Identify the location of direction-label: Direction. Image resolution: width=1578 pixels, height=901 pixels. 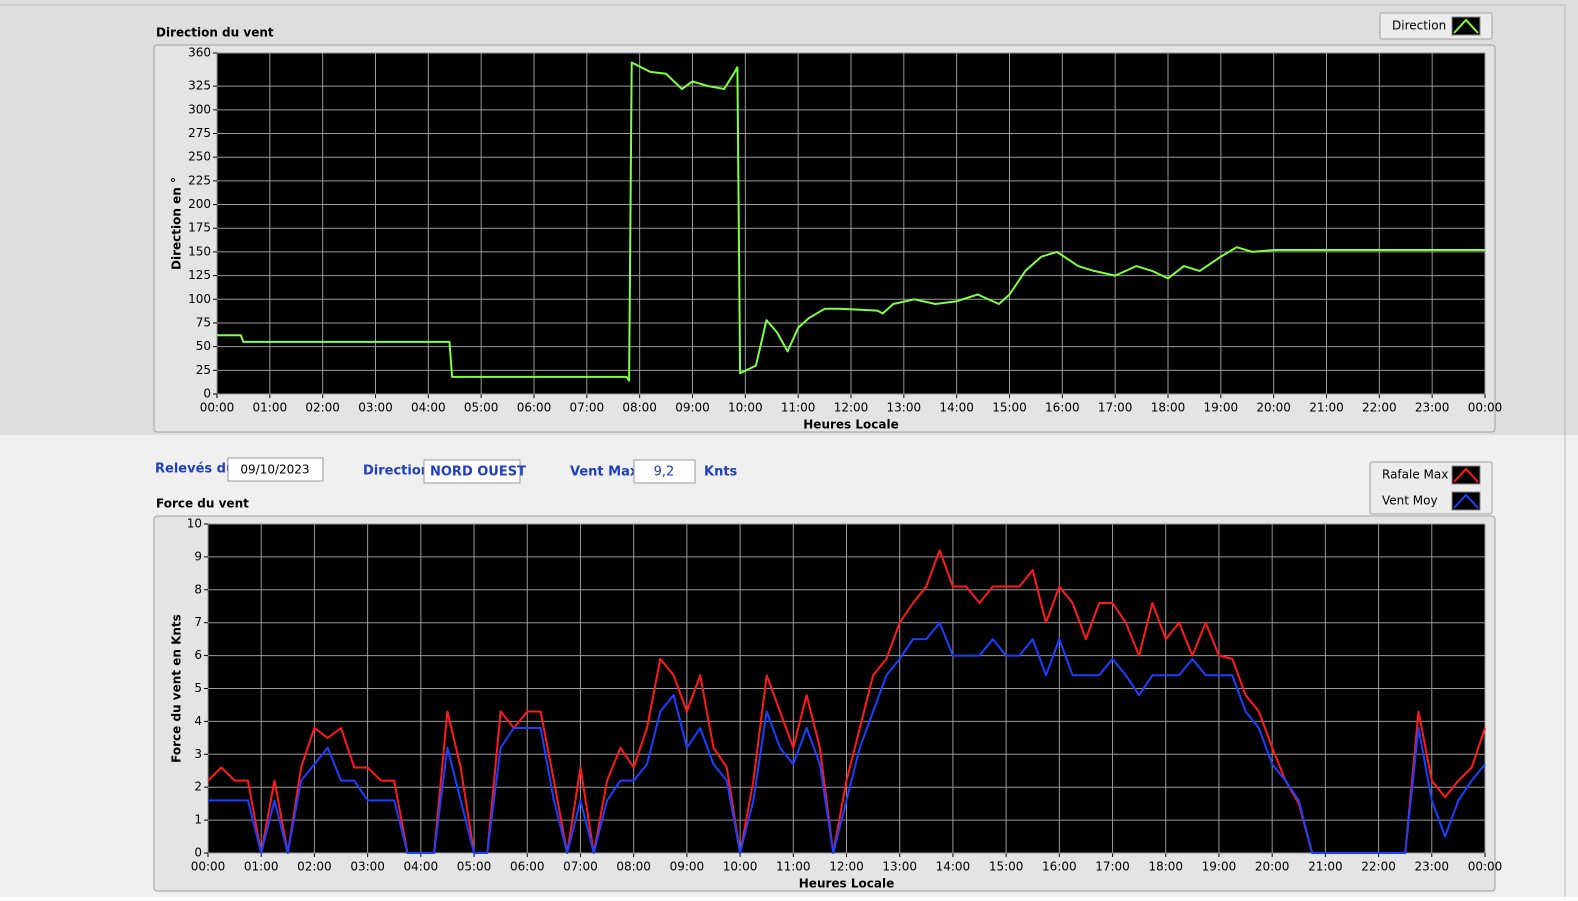
(396, 471).